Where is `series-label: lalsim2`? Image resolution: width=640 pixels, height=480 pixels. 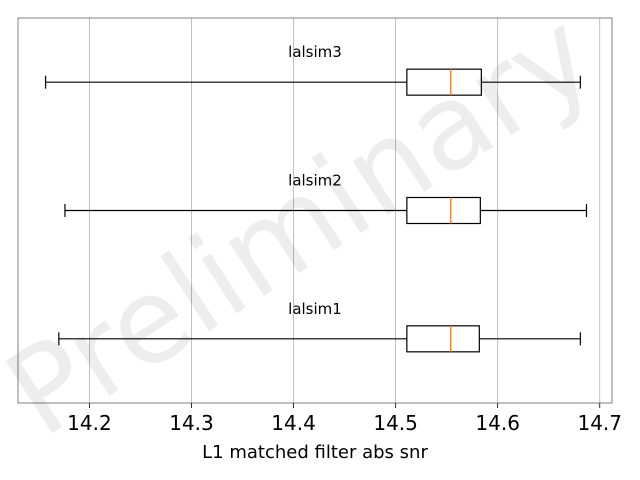
series-label: lalsim2 is located at coordinates (315, 181).